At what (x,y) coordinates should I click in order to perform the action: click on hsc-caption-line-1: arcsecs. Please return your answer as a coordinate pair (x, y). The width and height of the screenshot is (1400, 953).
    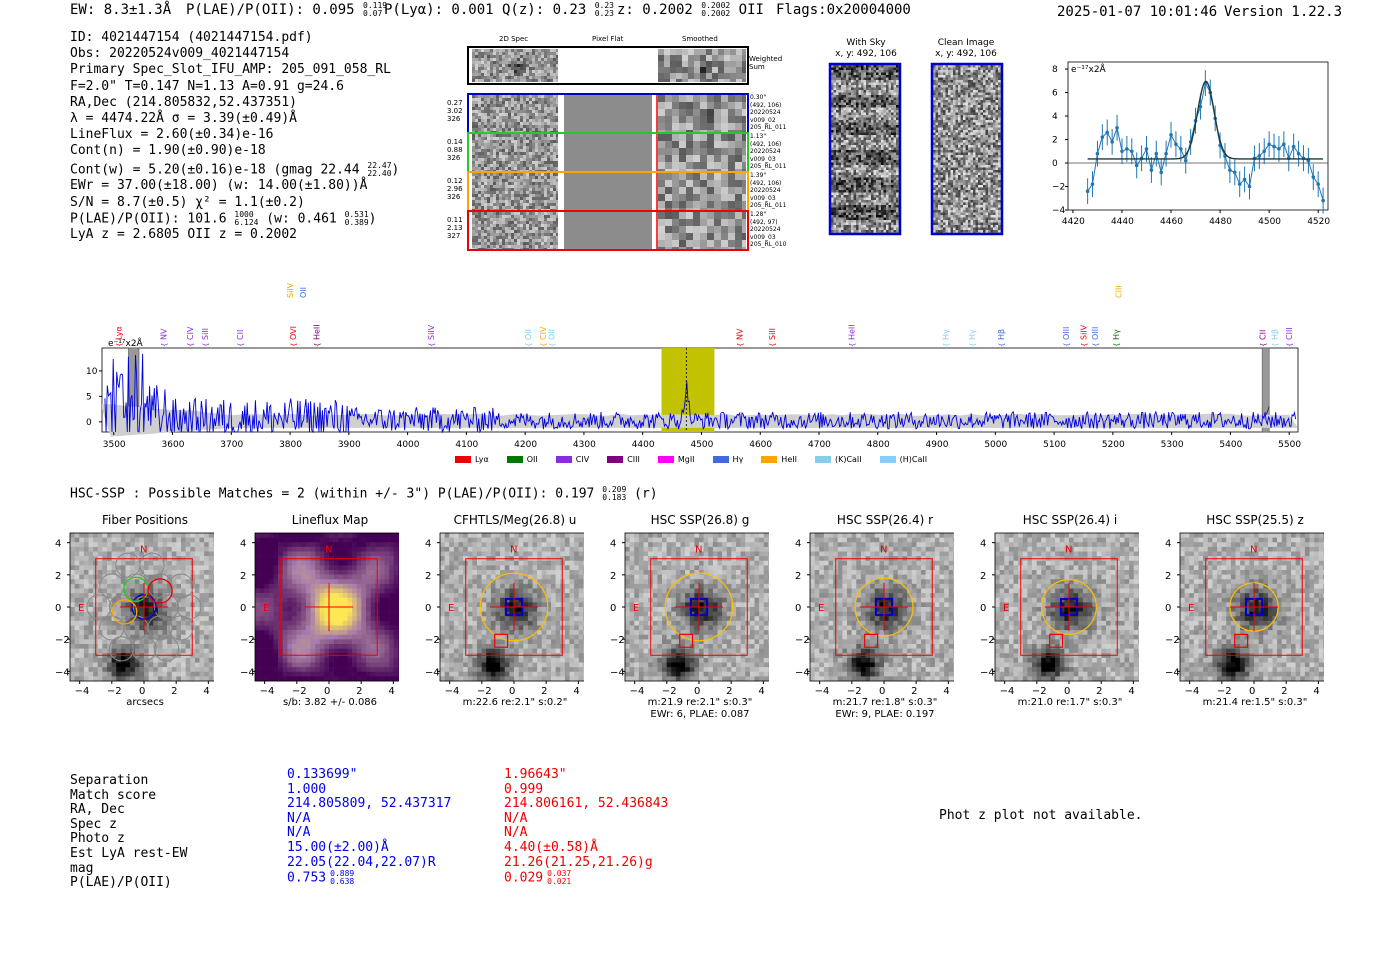
    Looking at the image, I should click on (145, 702).